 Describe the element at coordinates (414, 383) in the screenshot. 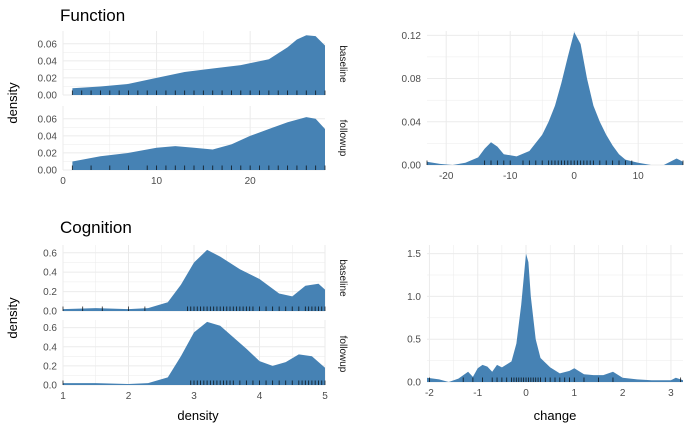

I see `p5-ytick-label-0: 0.0` at that location.